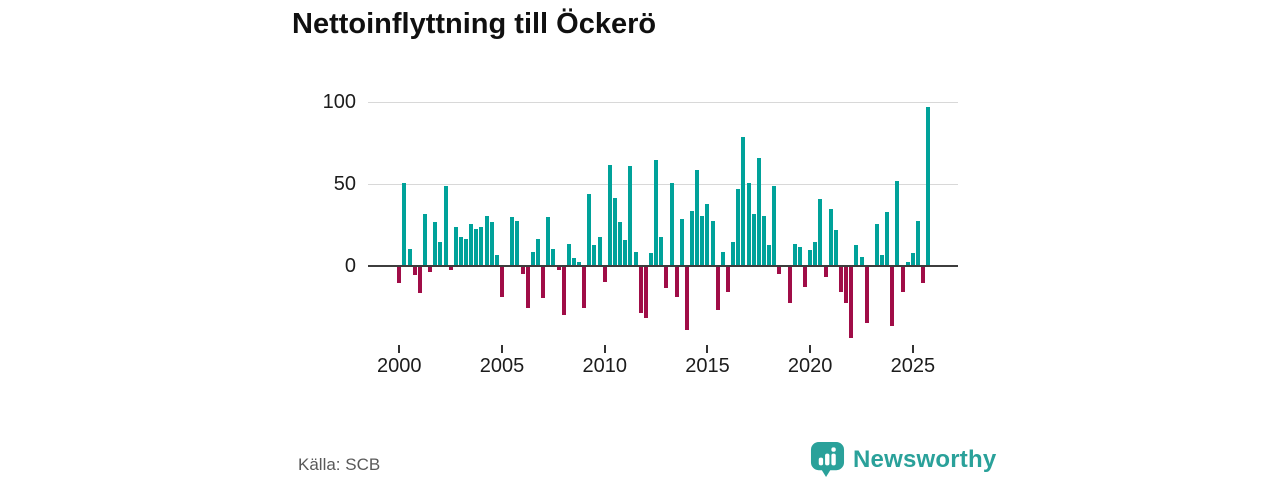  I want to click on bar-quarter-2003-q3, so click(471, 244).